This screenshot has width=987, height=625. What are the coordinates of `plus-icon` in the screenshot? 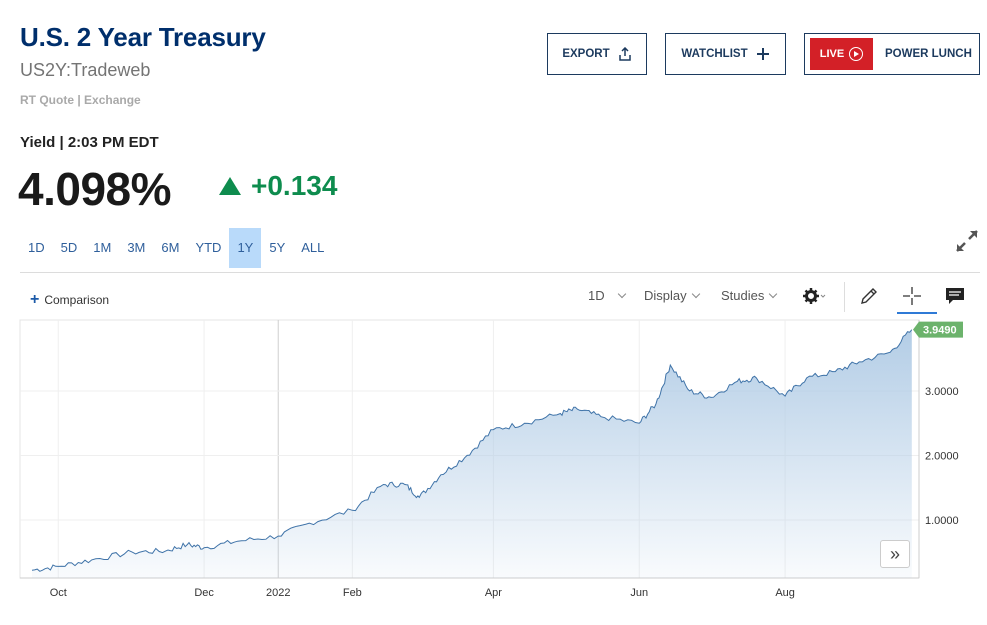 It's located at (763, 54).